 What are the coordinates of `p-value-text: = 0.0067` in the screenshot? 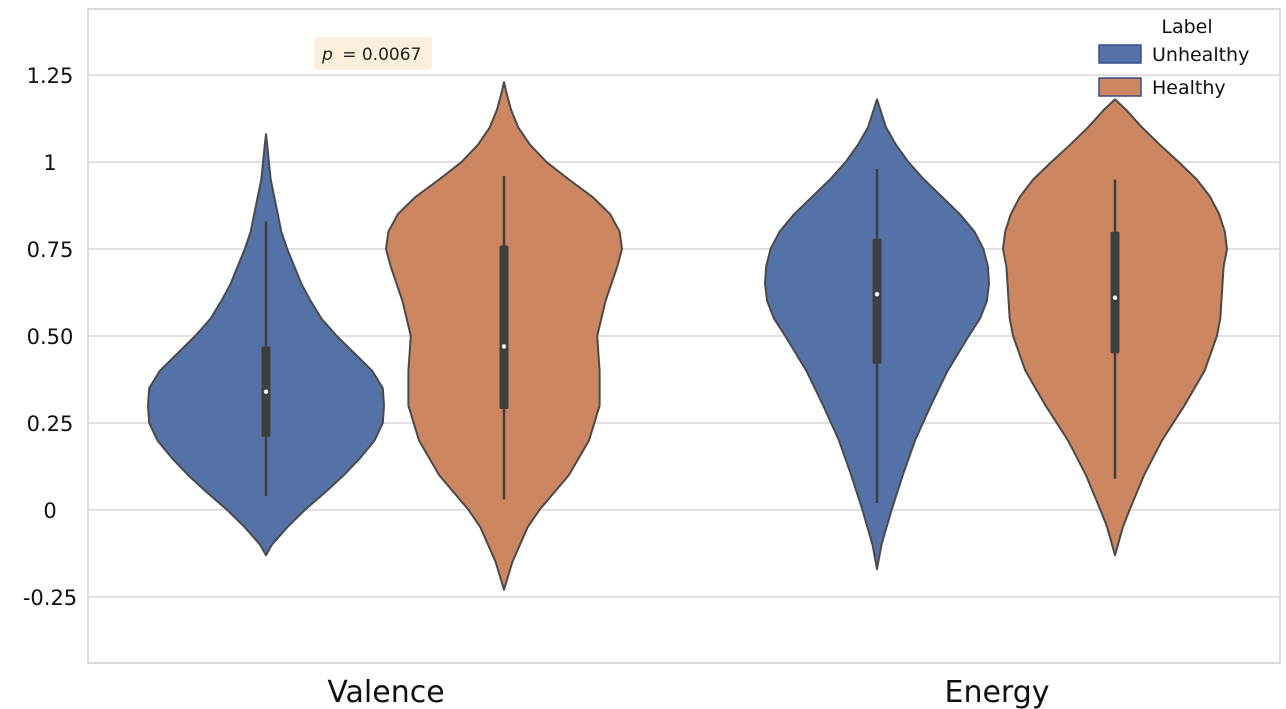 It's located at (381, 55).